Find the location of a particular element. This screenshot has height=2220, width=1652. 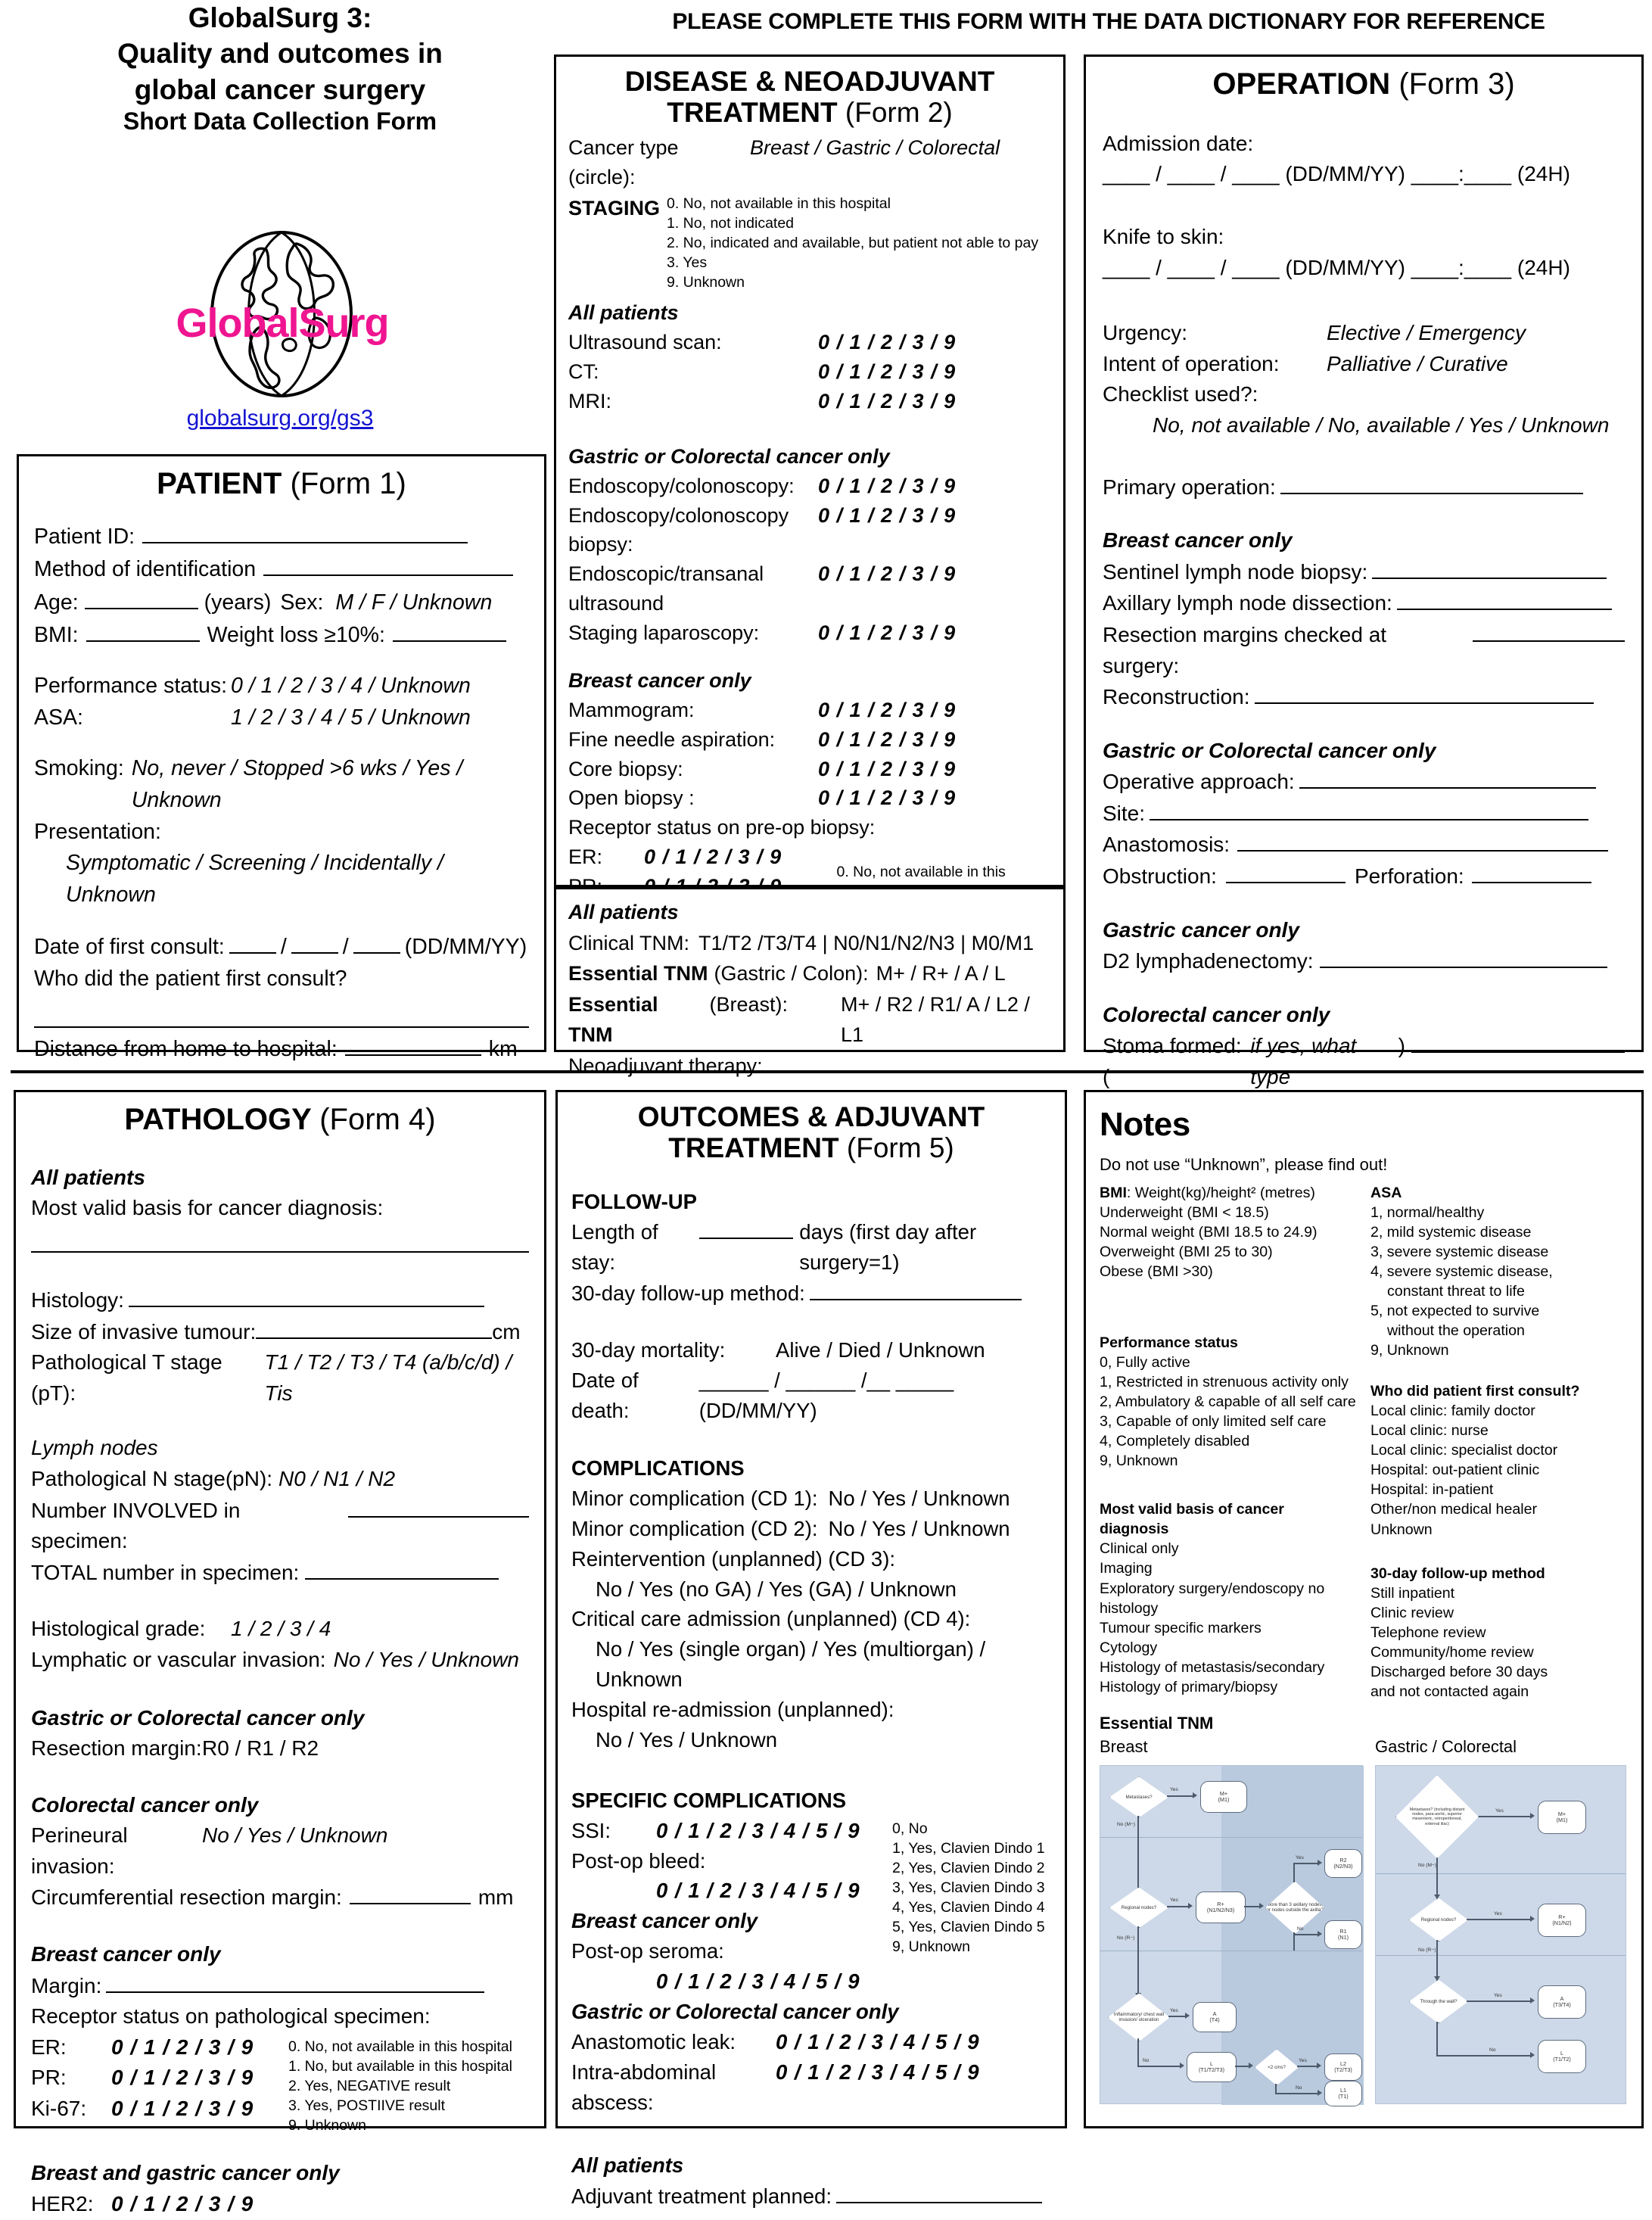

length-of-stay-input is located at coordinates (746, 1228).